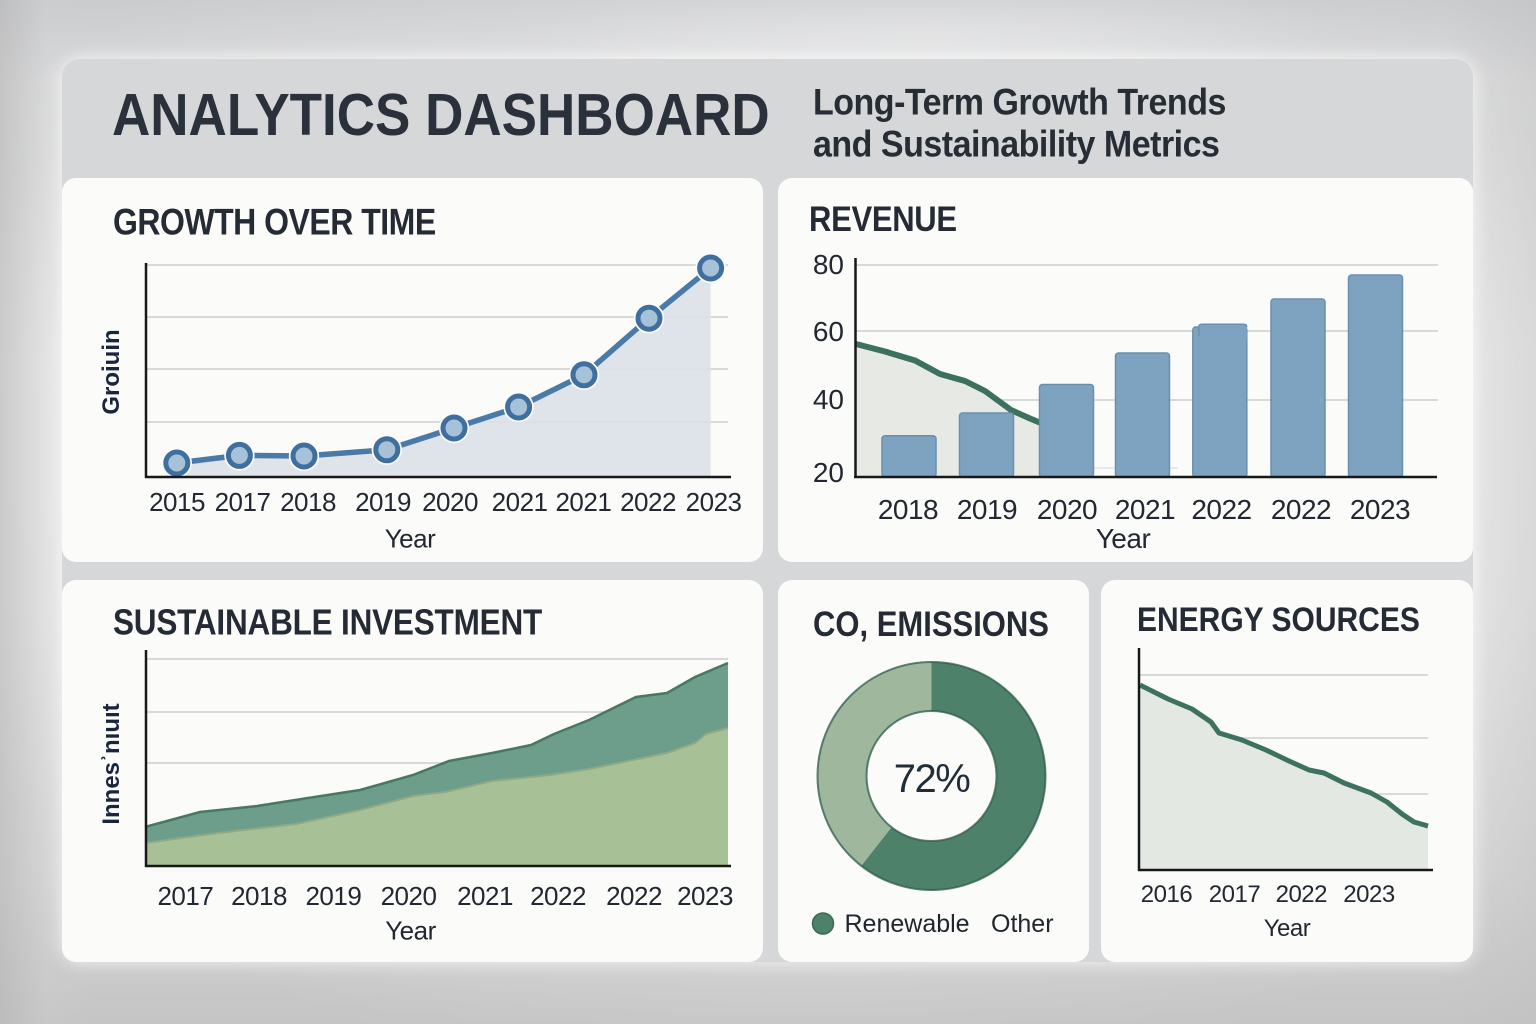 The image size is (1536, 1024). What do you see at coordinates (1167, 894) in the screenshot?
I see `svg-text: 2016` at bounding box center [1167, 894].